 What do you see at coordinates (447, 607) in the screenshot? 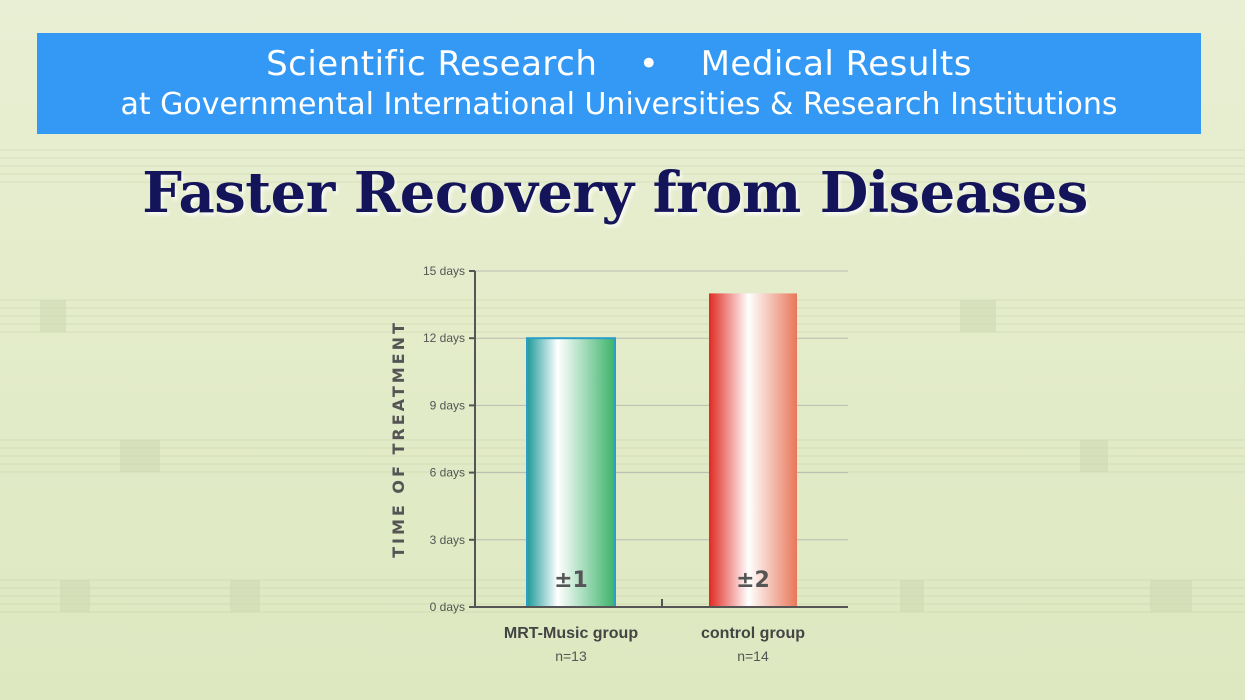
I see `y-tick-label: 0 days` at bounding box center [447, 607].